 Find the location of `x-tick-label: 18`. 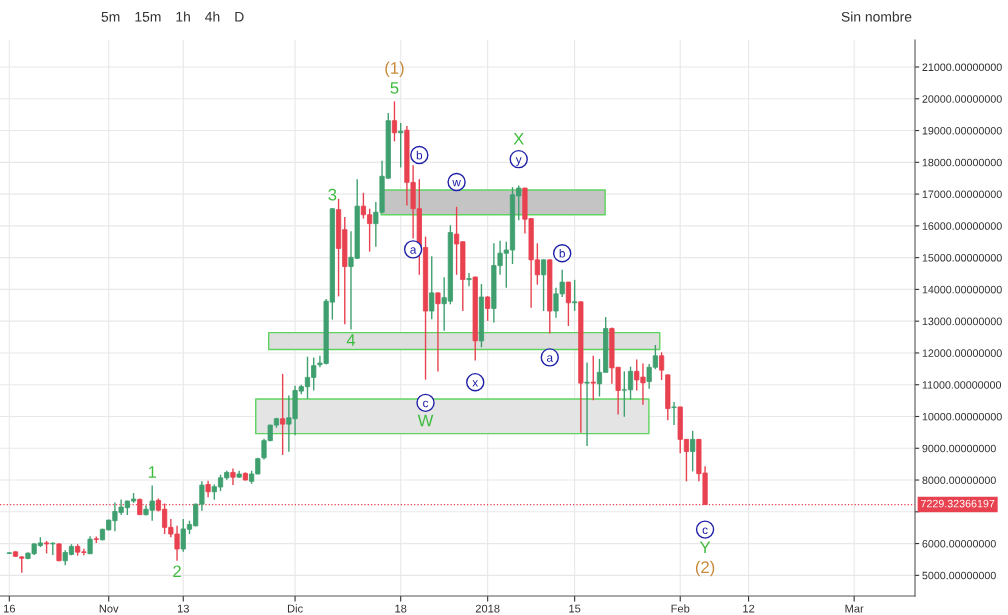

x-tick-label: 18 is located at coordinates (401, 608).